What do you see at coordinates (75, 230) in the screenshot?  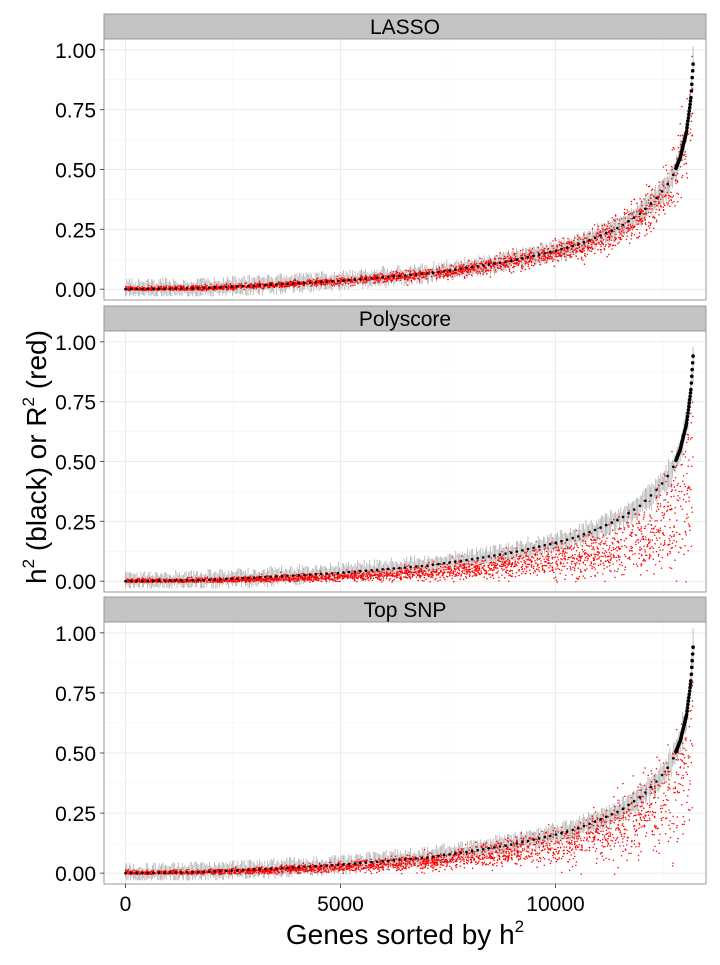 I see `y-tick-label: 0.25` at bounding box center [75, 230].